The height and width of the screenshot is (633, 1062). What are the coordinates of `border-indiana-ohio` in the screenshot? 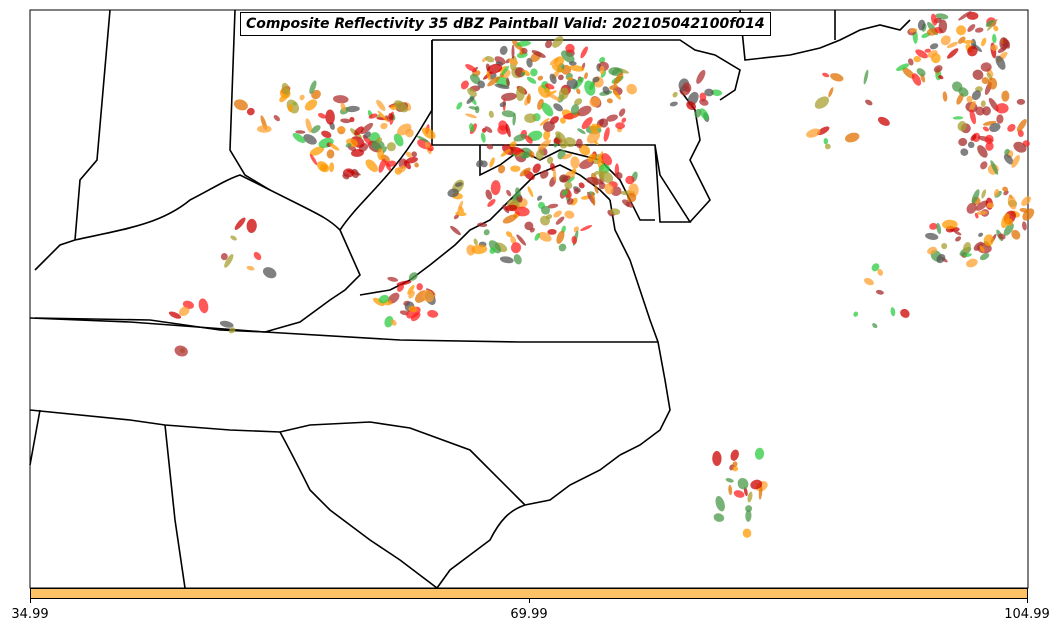 It's located at (92, 125).